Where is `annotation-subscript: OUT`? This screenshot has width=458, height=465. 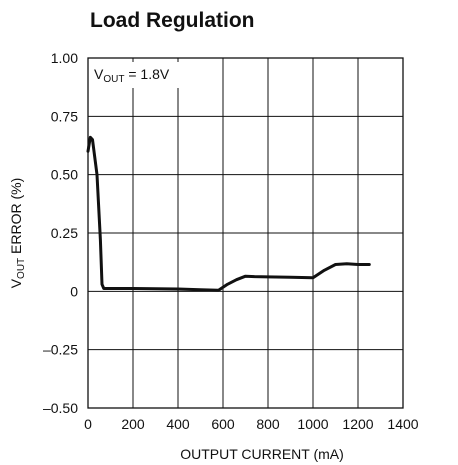
annotation-subscript: OUT is located at coordinates (113, 79).